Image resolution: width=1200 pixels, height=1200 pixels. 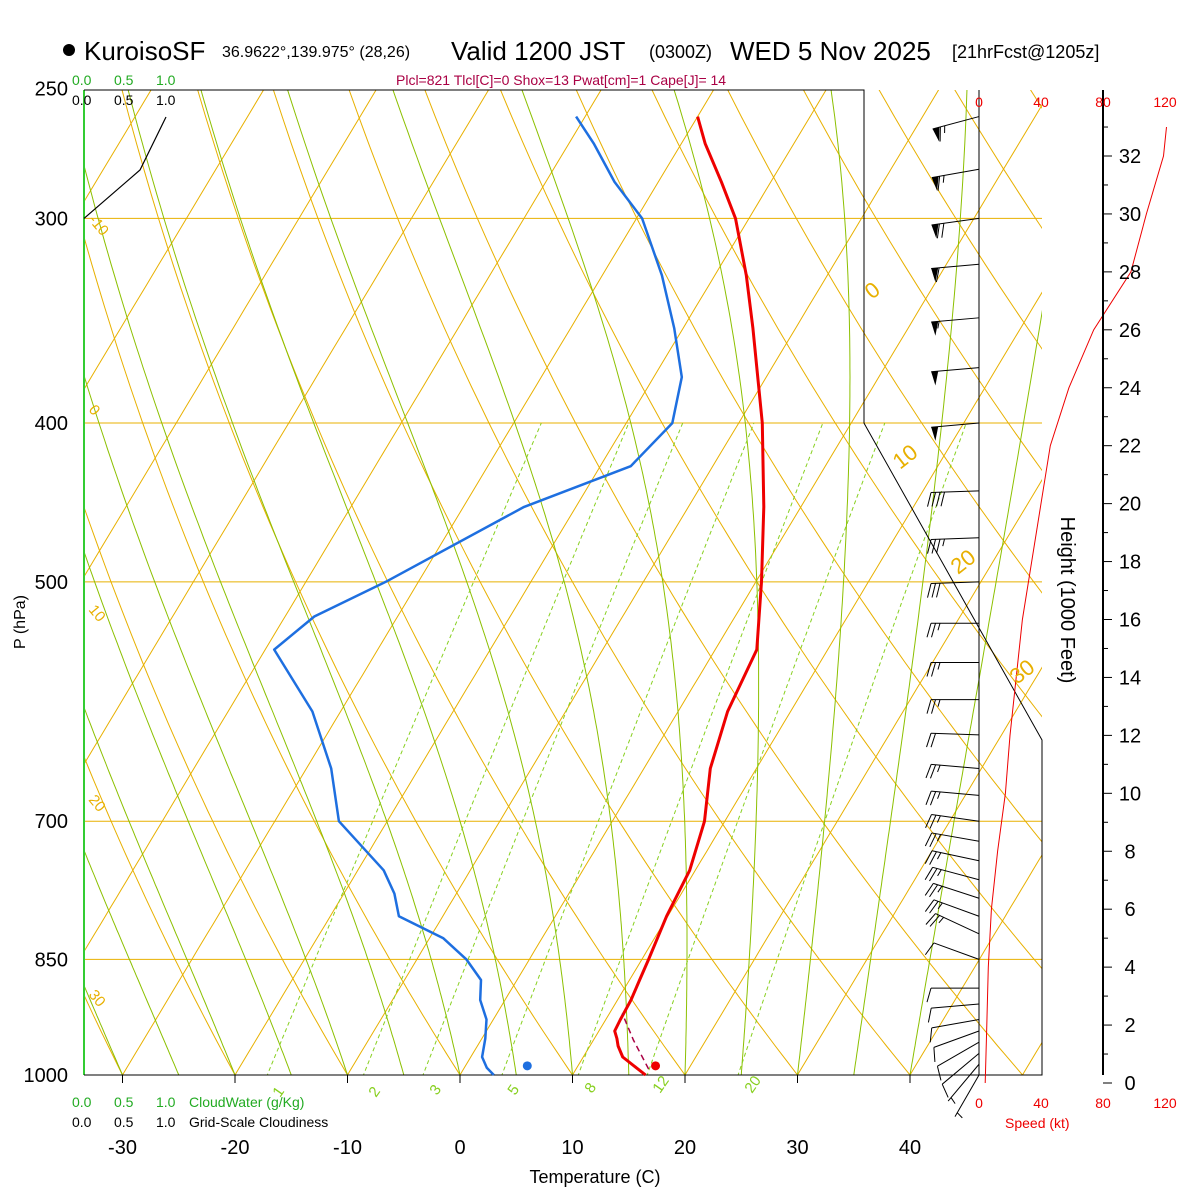 I want to click on dry-adiabat-label: 0, so click(x=94, y=410).